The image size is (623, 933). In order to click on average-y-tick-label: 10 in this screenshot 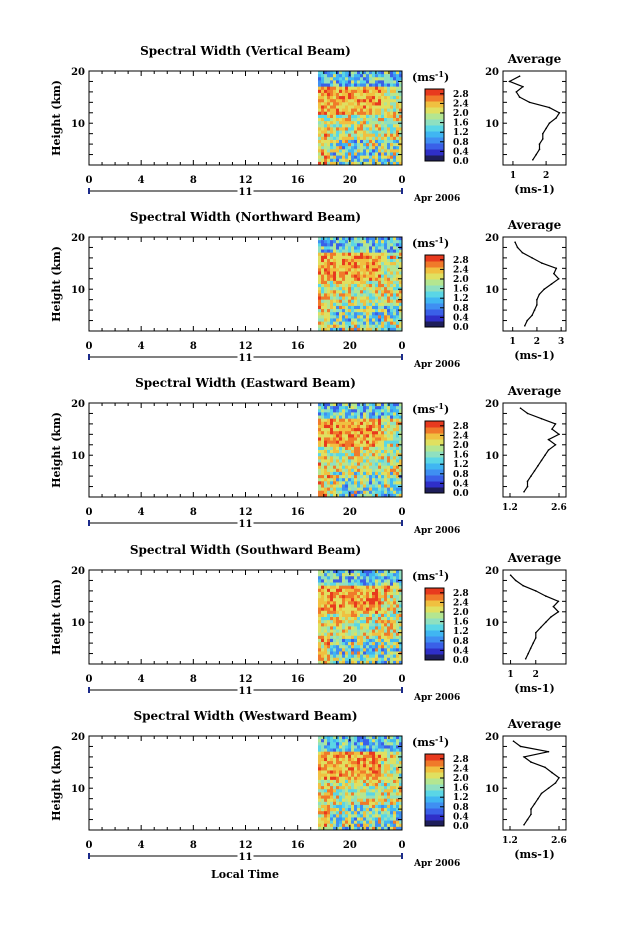, I will do `click(492, 456)`.